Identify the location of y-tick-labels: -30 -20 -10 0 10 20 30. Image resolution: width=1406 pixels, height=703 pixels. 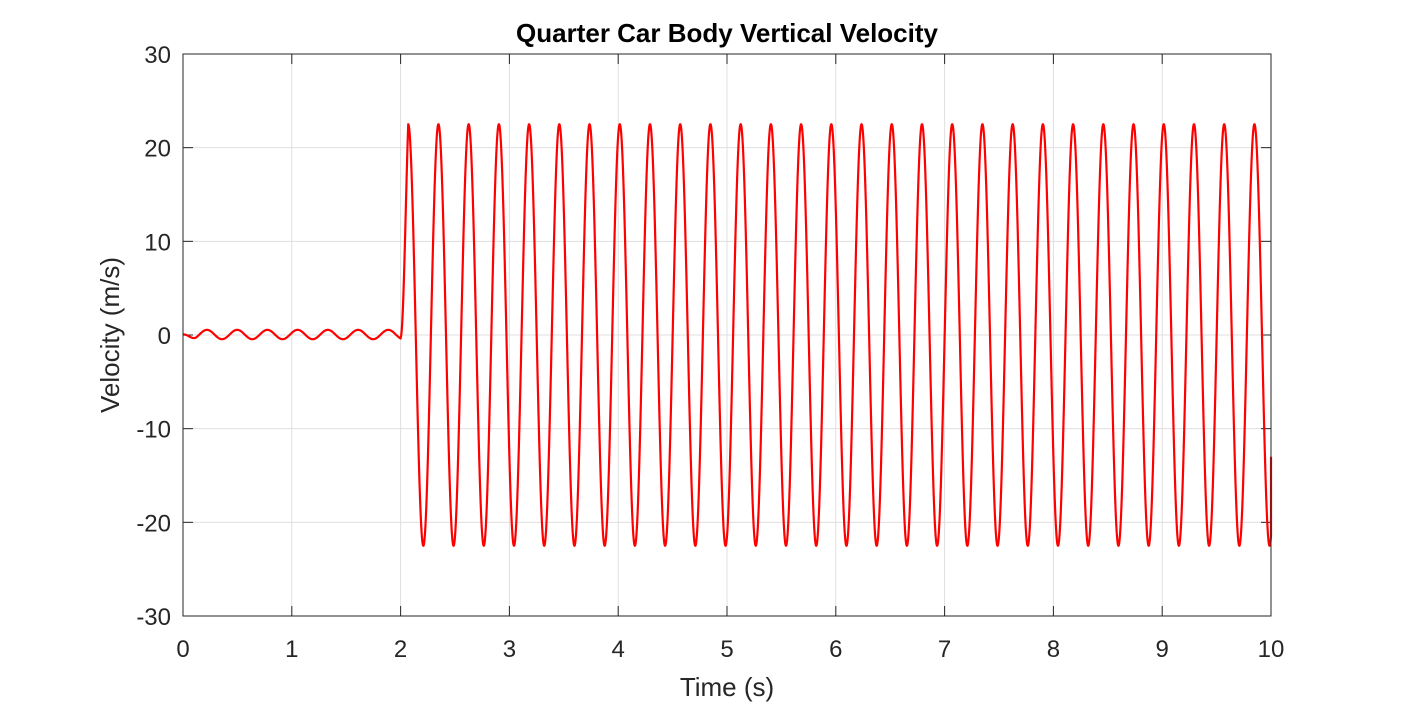
(153, 336).